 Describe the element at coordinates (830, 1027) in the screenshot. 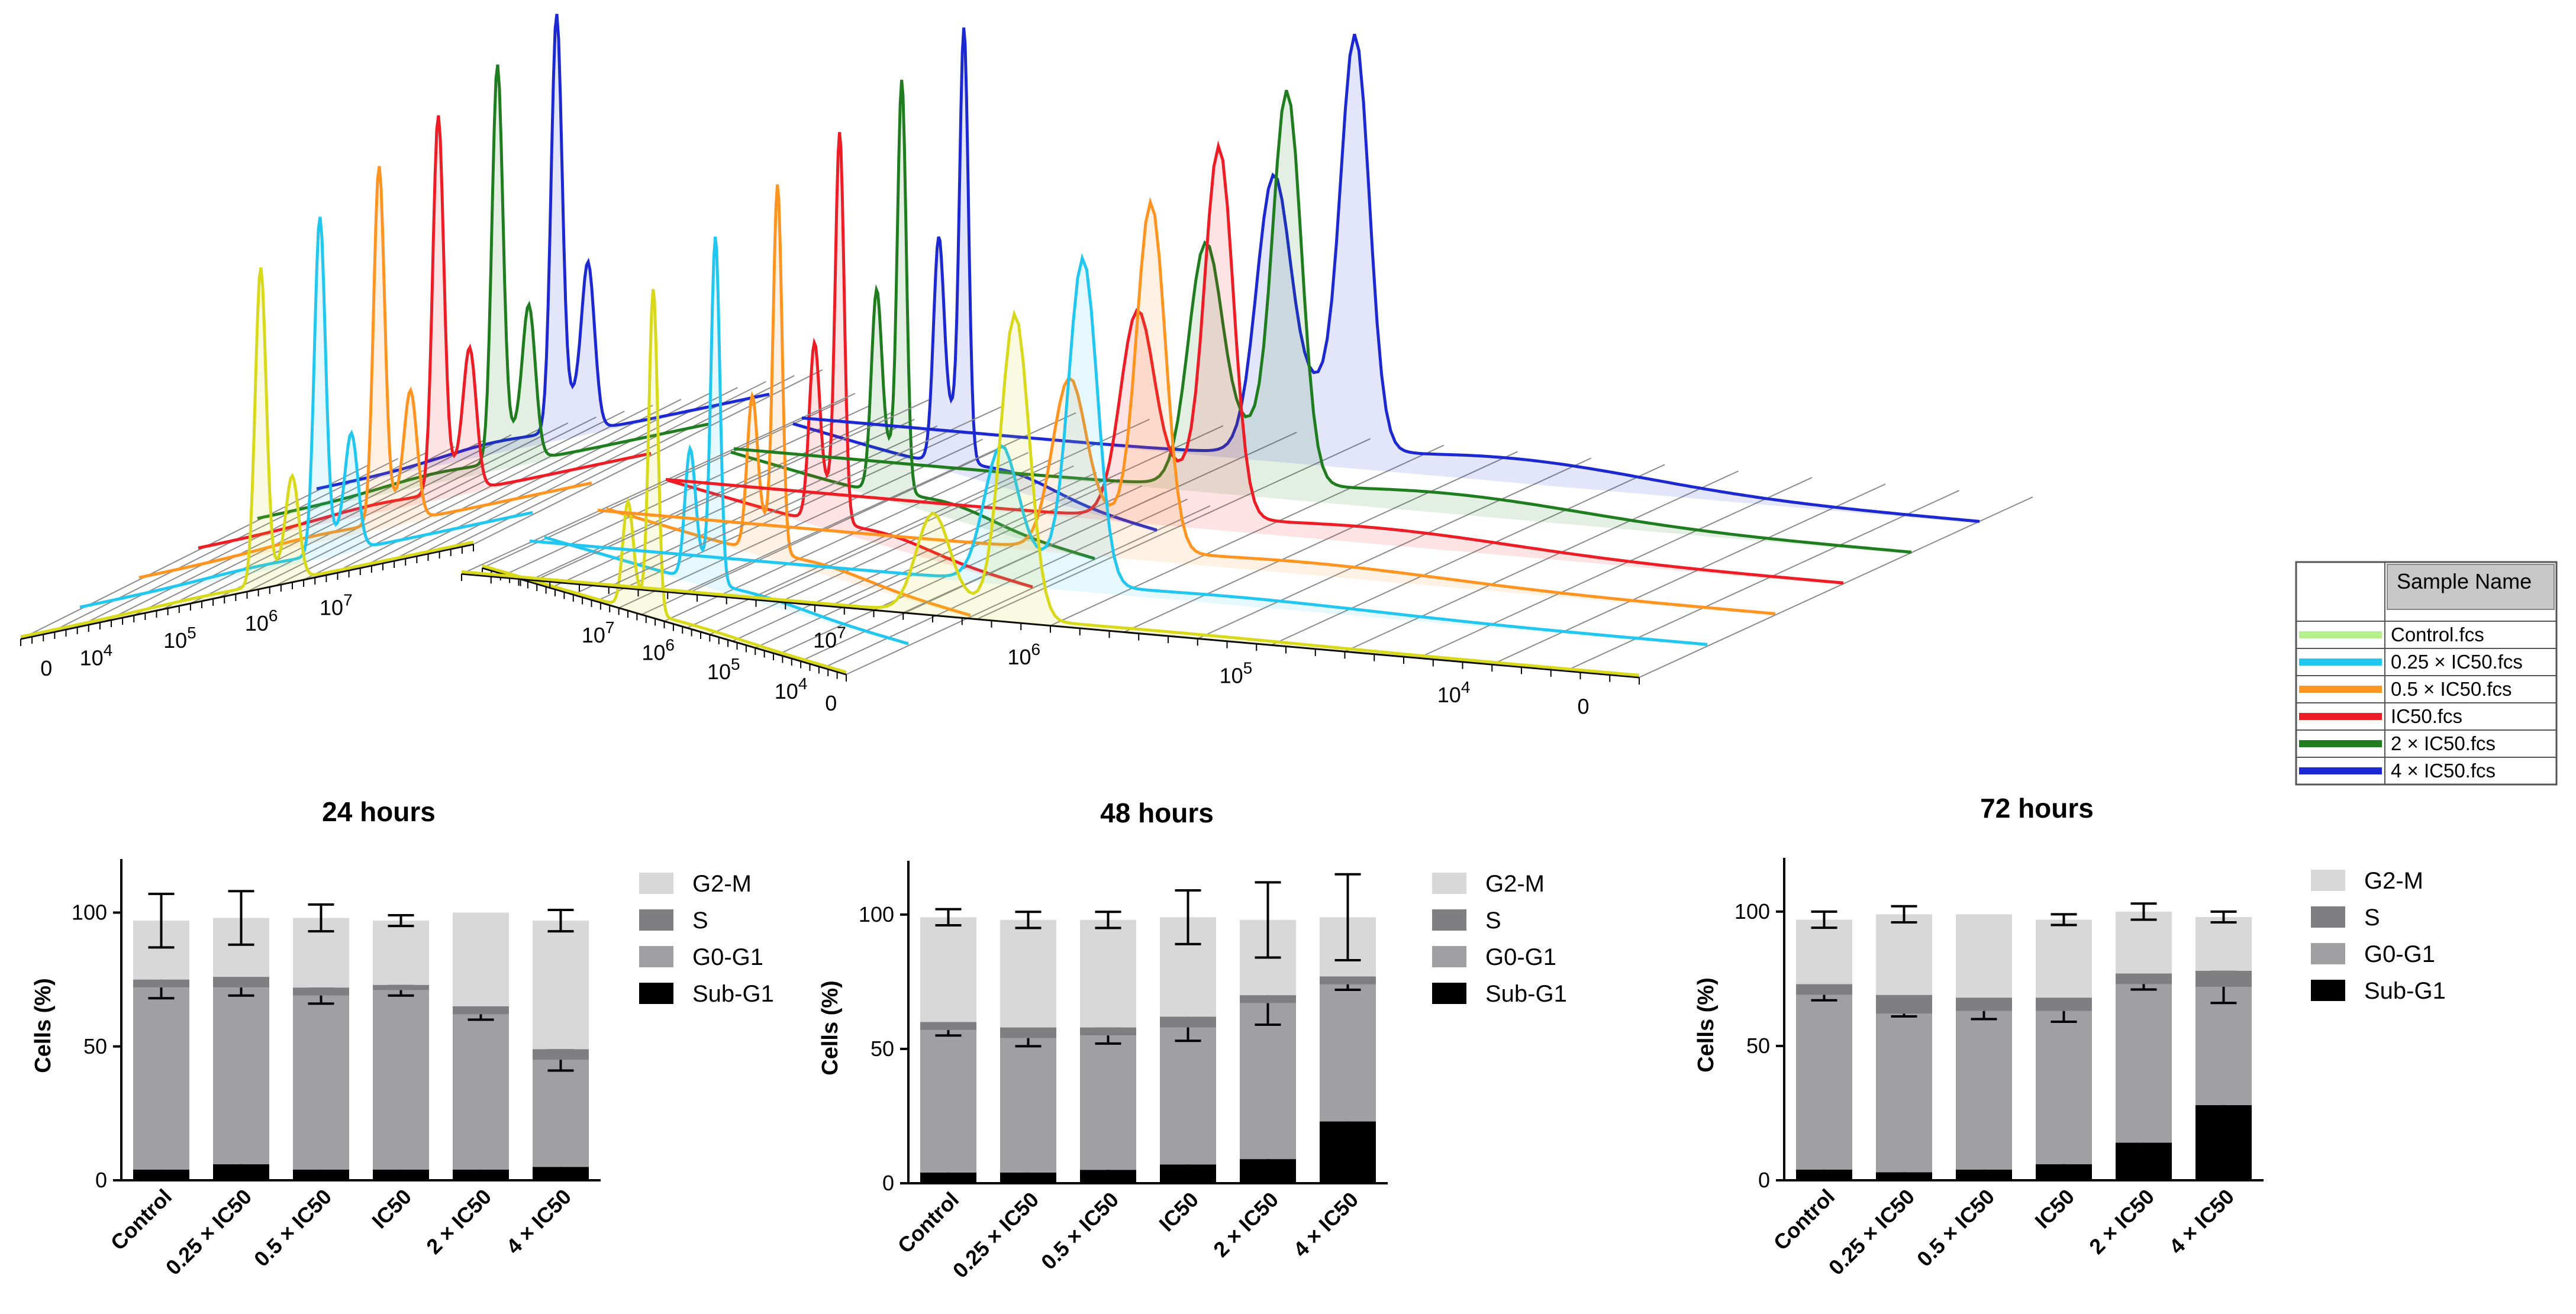

I see `bar-y-axis-label: Cells (%)` at that location.